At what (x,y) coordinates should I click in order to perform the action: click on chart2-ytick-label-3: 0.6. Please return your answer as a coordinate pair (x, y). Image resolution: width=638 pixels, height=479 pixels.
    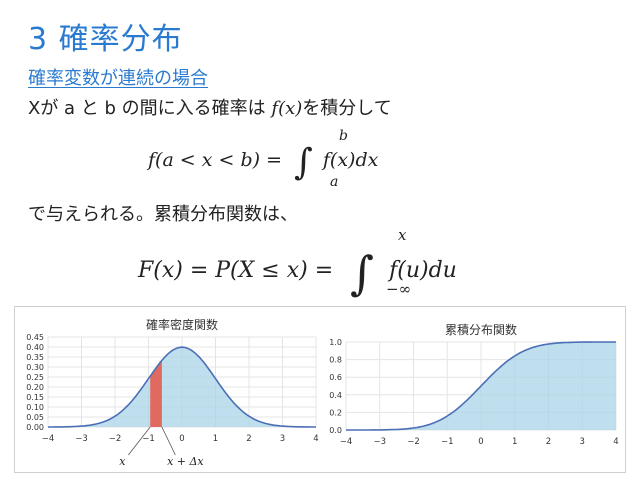
    Looking at the image, I should click on (335, 377).